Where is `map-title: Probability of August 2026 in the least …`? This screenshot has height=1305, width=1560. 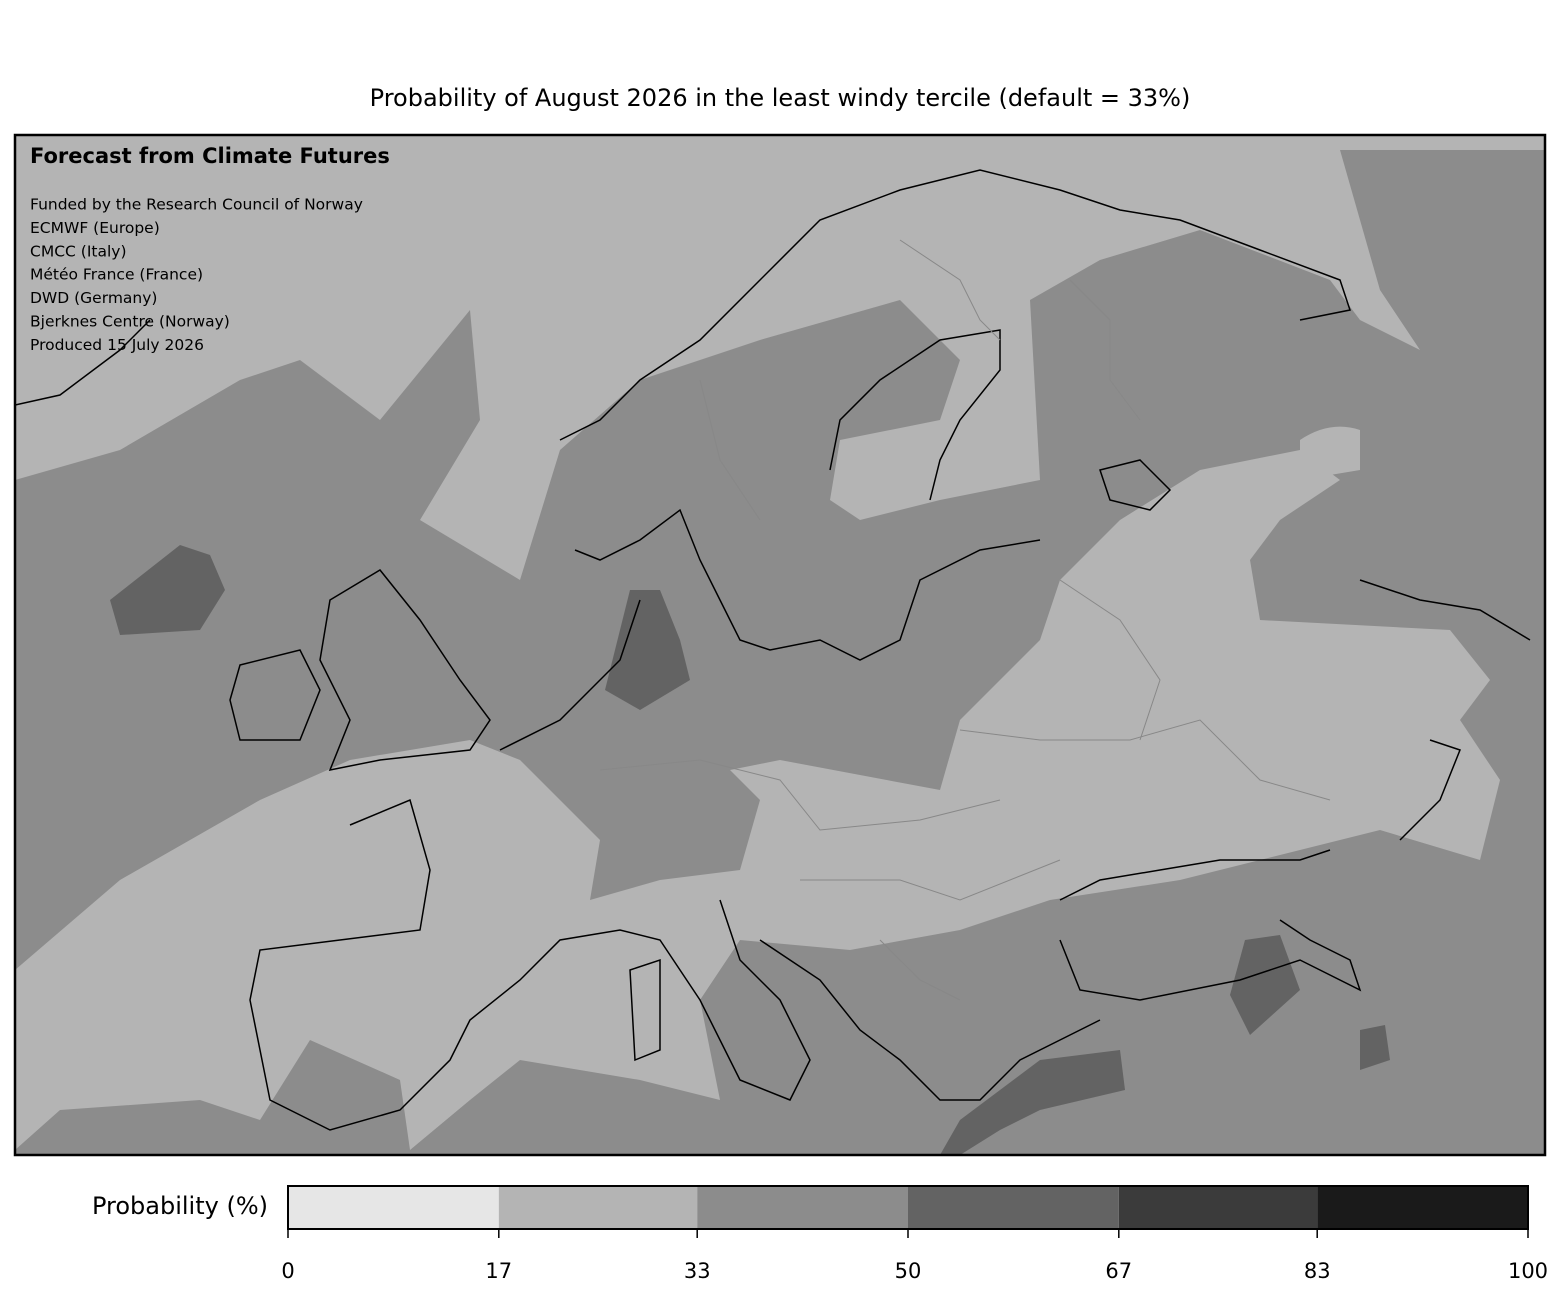
map-title: Probability of August 2026 in the least … is located at coordinates (780, 98).